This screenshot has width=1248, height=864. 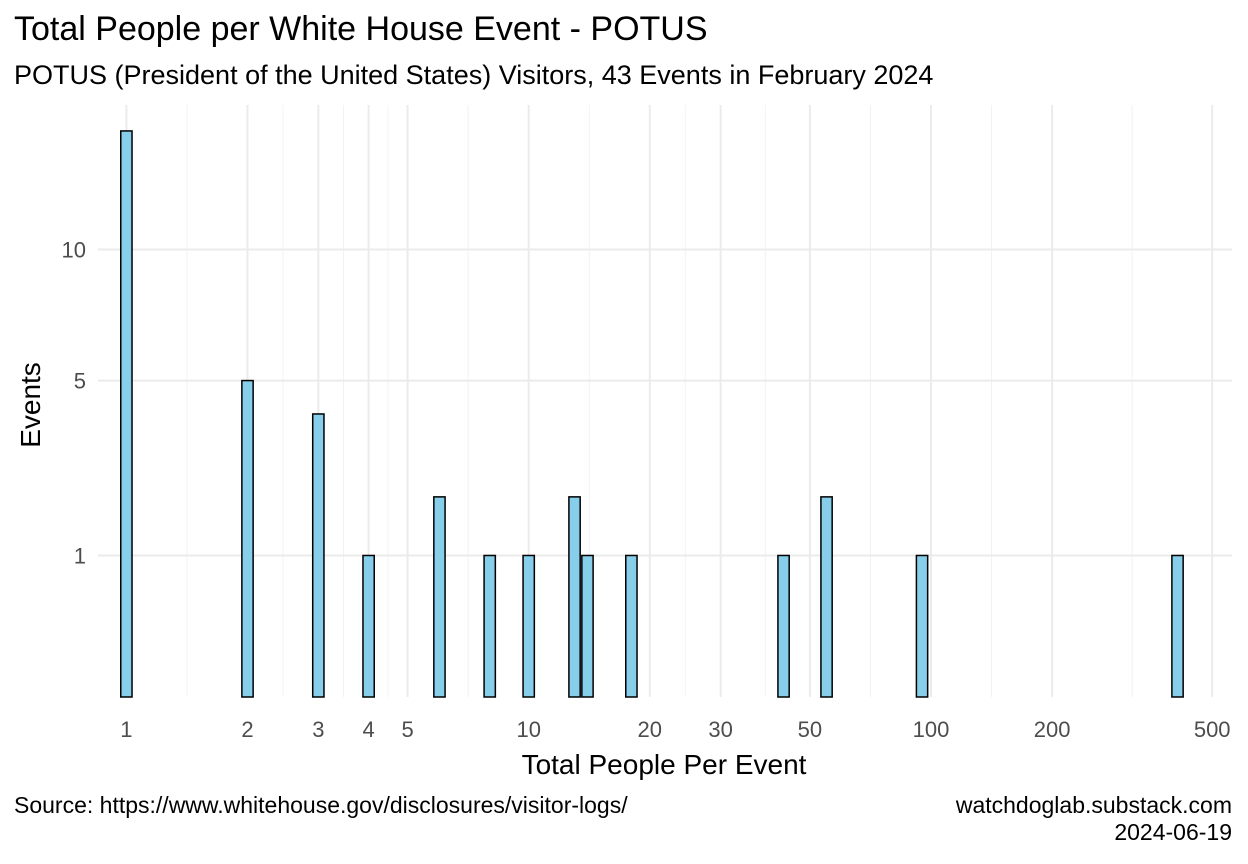 What do you see at coordinates (1093, 805) in the screenshot?
I see `site-credit: watchdoglab.substack.com` at bounding box center [1093, 805].